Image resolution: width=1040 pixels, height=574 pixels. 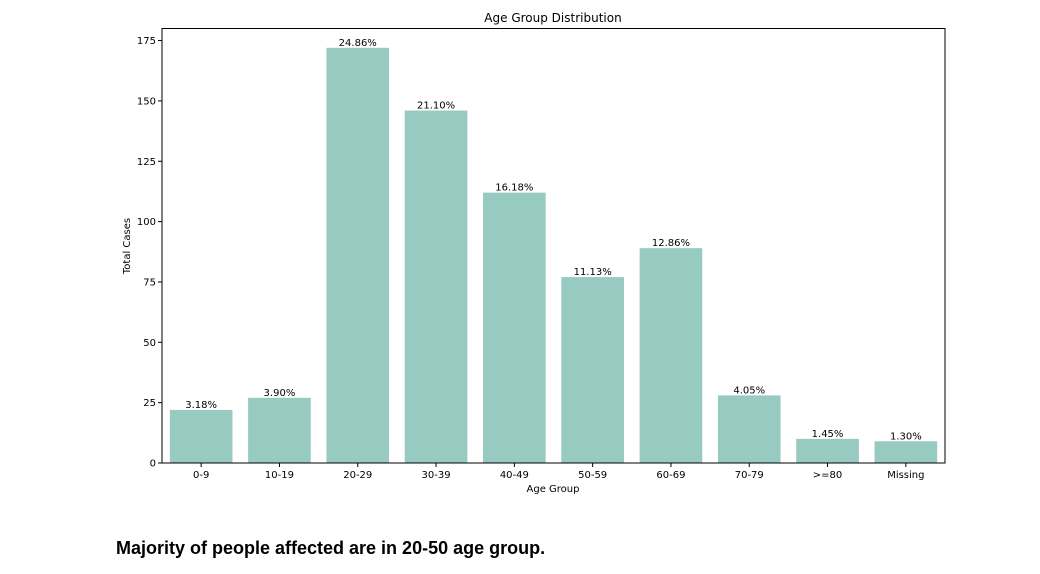 I want to click on x-axis-label: Age Group, so click(x=553, y=489).